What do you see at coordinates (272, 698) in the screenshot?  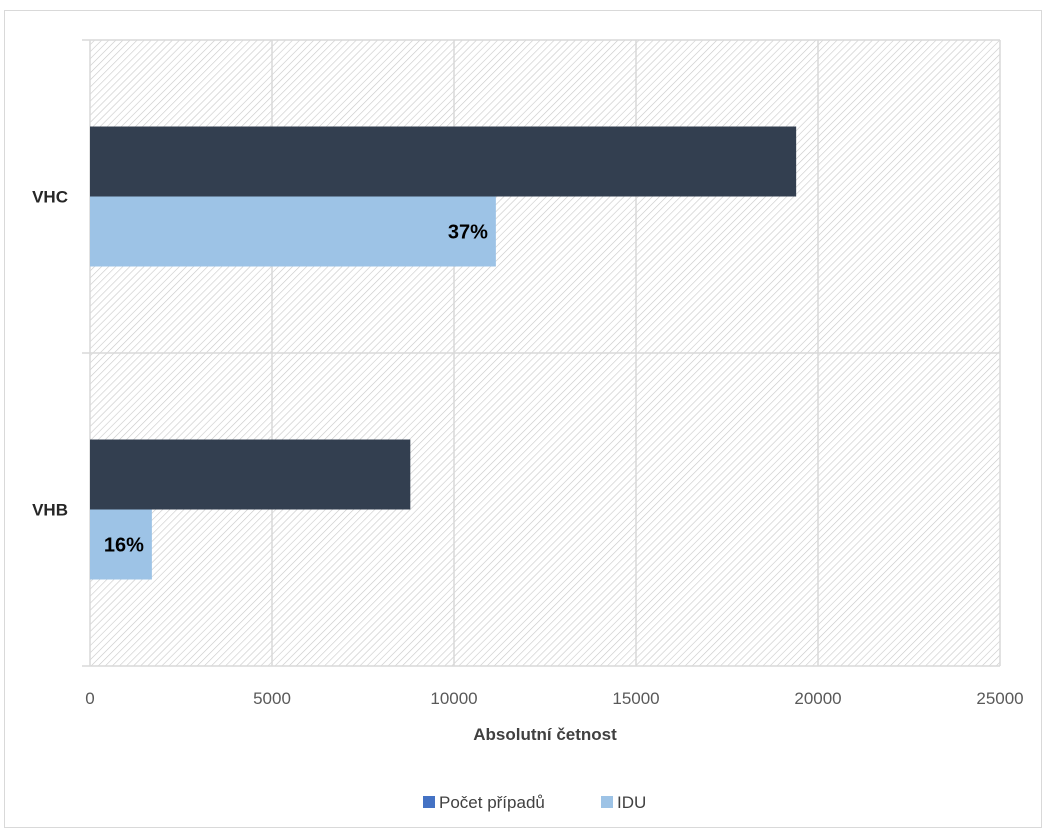 I see `x-tick-label: 5000` at bounding box center [272, 698].